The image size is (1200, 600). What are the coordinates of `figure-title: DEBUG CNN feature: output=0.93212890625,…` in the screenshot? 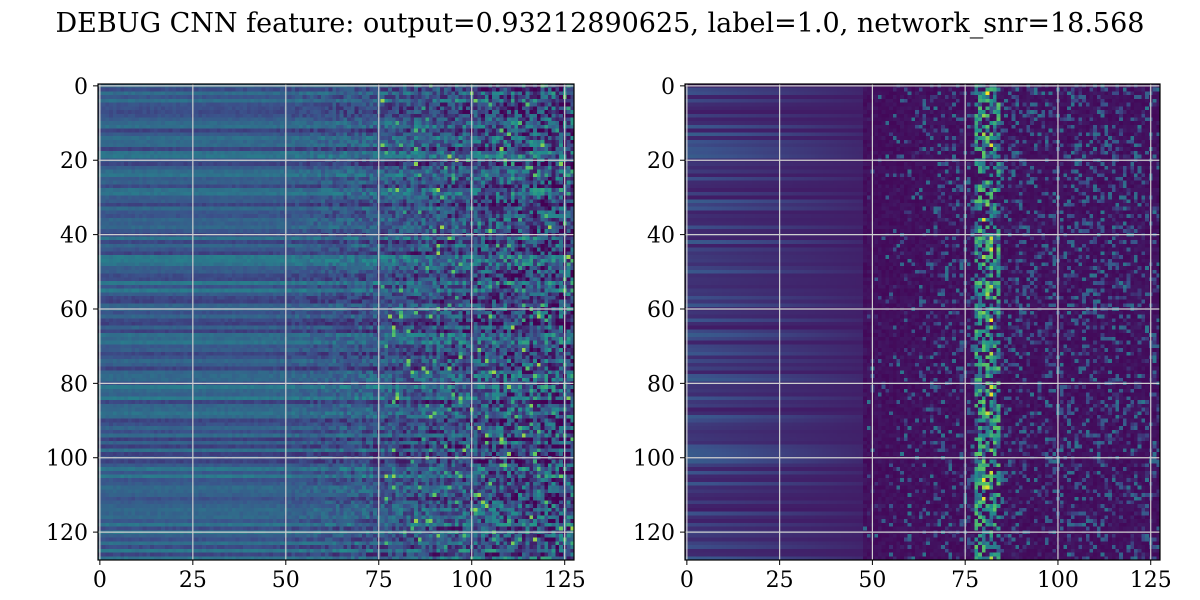 It's located at (600, 23).